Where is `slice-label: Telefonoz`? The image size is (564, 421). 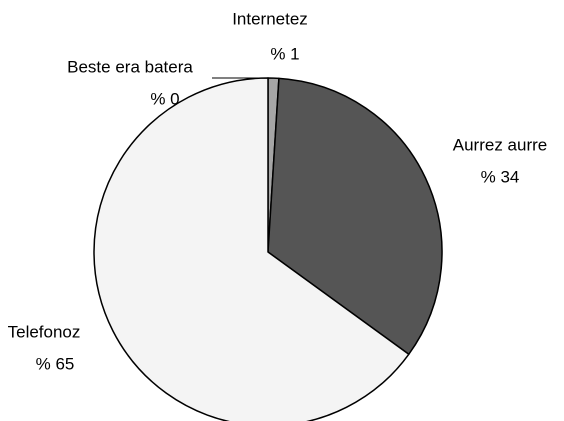
slice-label: Telefonoz is located at coordinates (44, 331).